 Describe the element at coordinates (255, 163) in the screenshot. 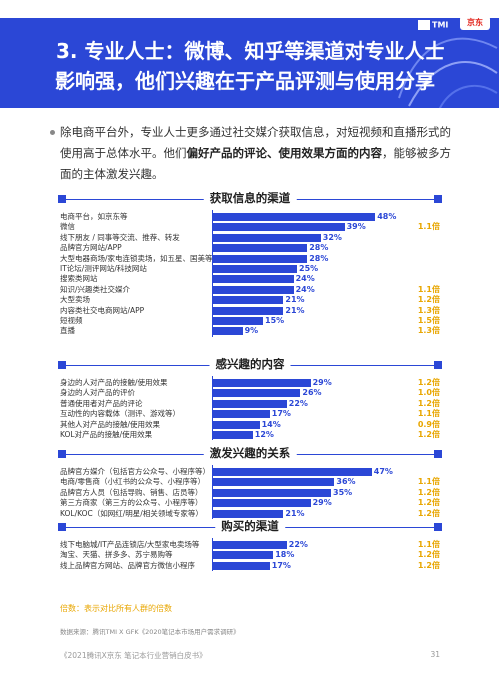

I see `intro-tail: ，能够被多方面的主体激发兴趣。` at that location.